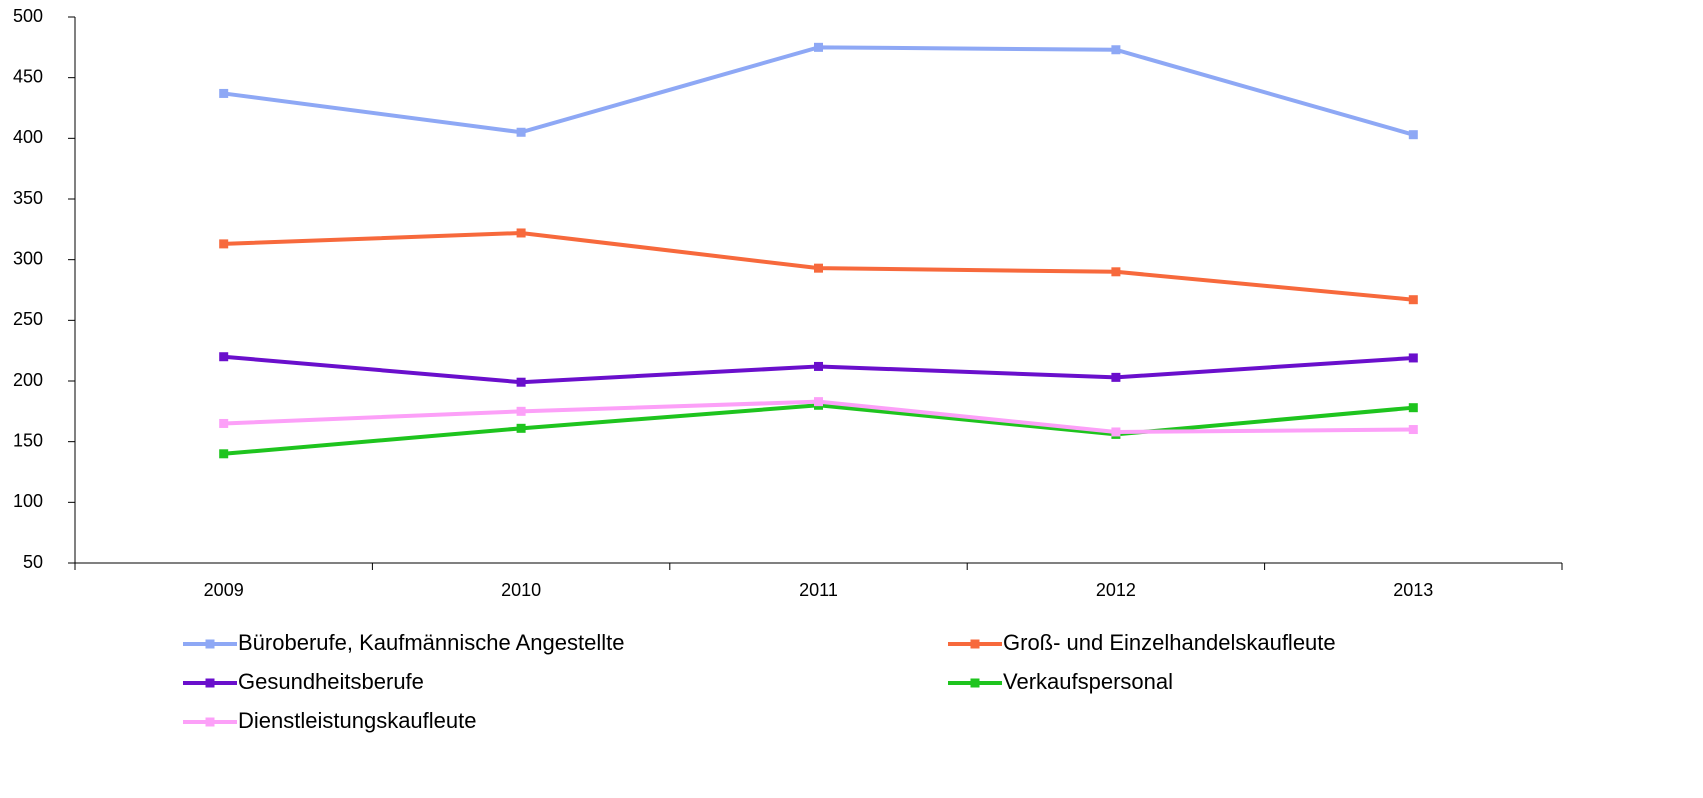  I want to click on y-tick-label: 50, so click(33, 562).